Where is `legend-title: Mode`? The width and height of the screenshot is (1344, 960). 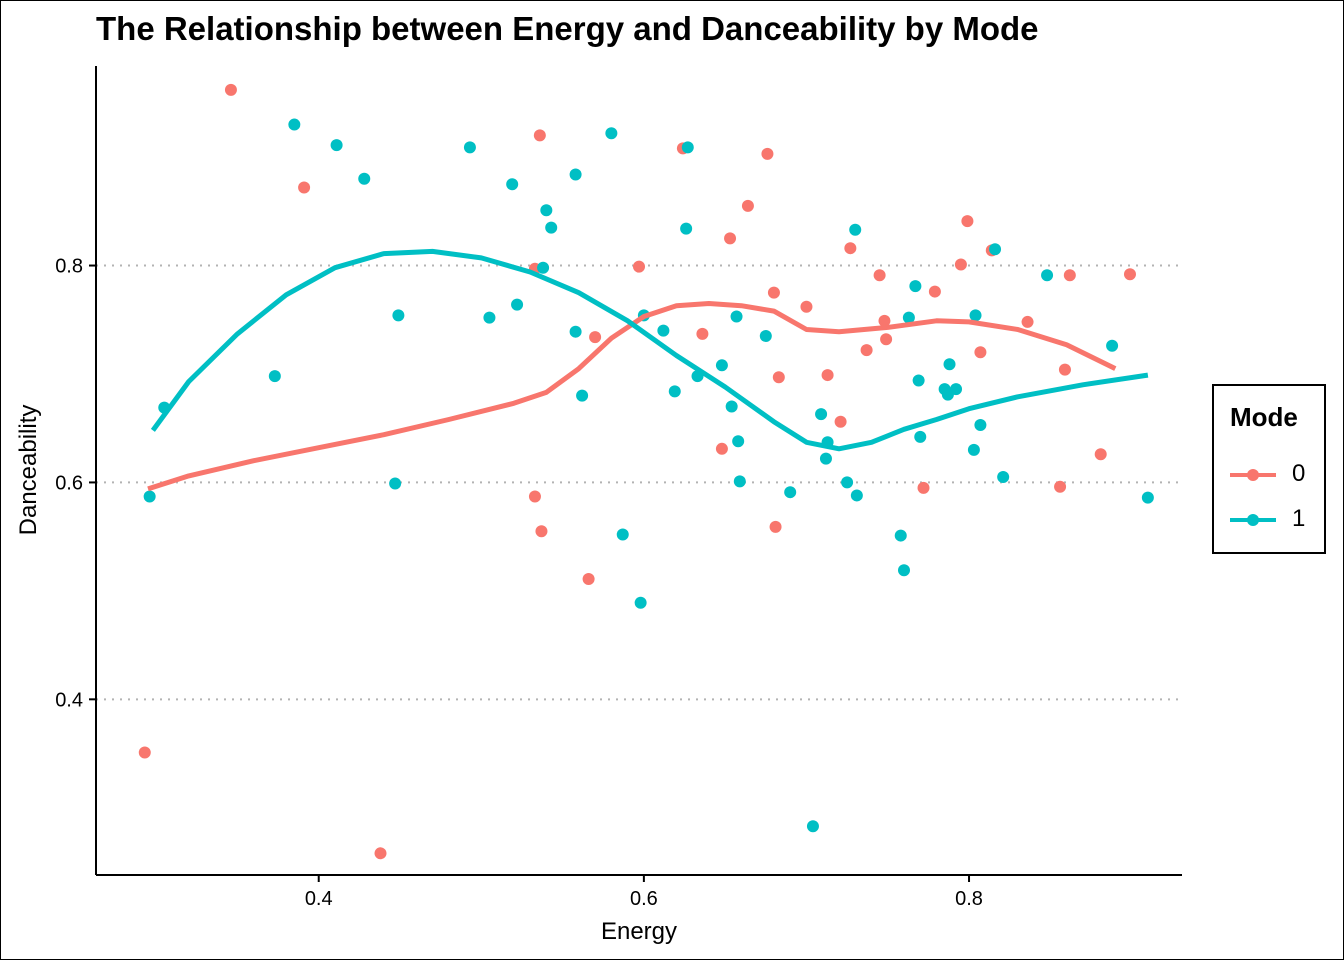
legend-title: Mode is located at coordinates (1264, 417).